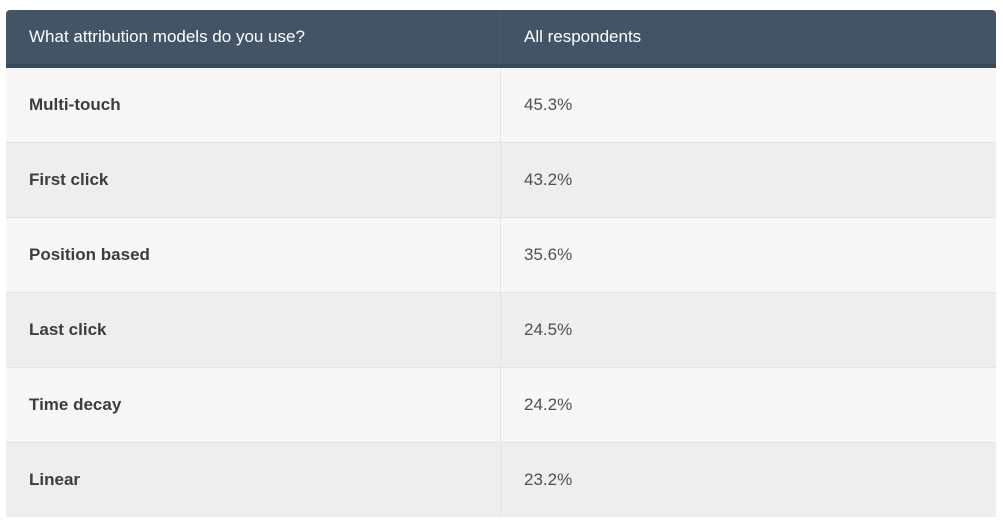  Describe the element at coordinates (548, 104) in the screenshot. I see `respondents-value-cell: 45.3%` at that location.